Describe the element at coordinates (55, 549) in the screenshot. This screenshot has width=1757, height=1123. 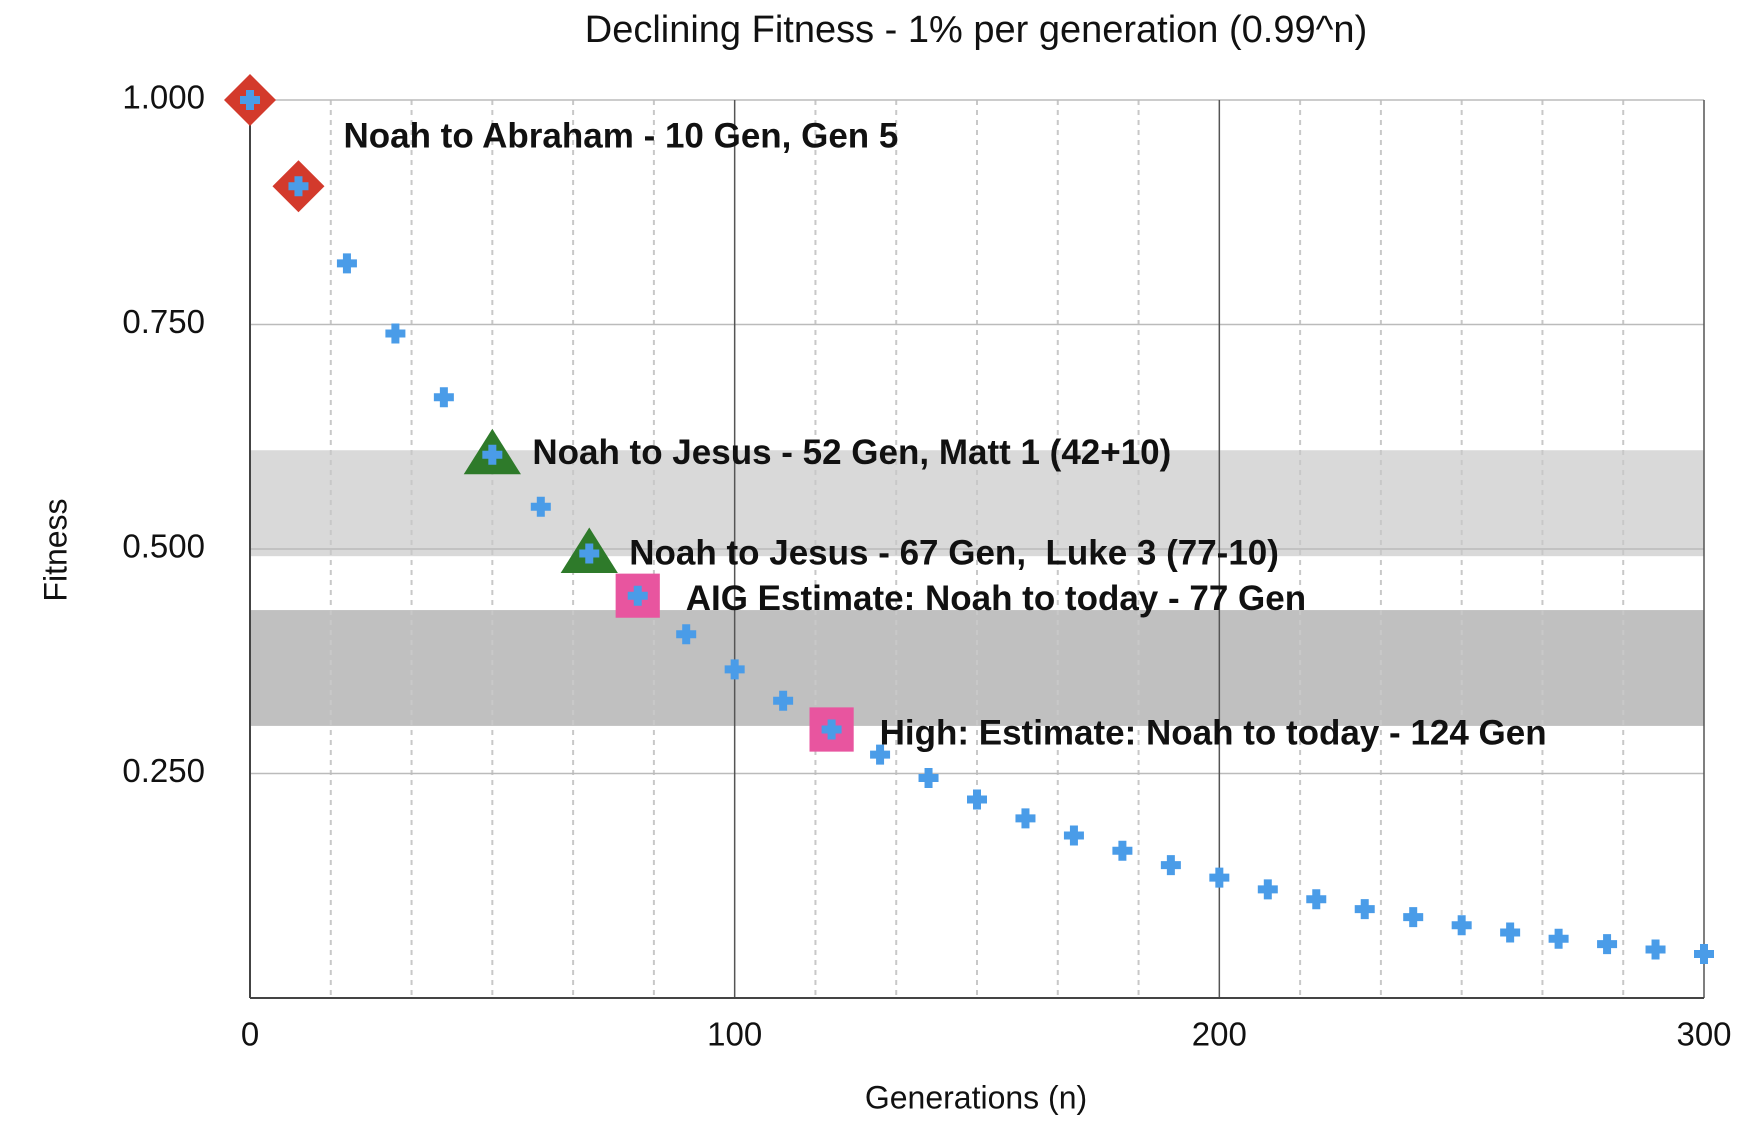
I see `y-axis-label: Fitness` at that location.